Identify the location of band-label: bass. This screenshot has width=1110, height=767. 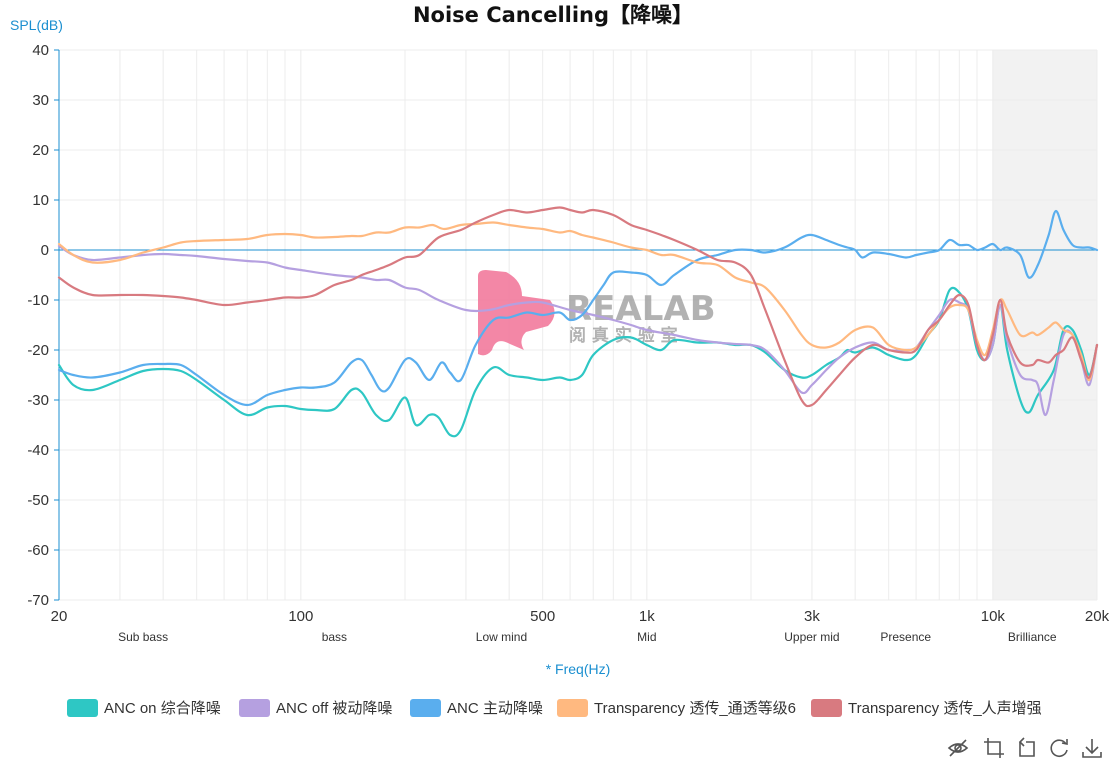
(334, 637).